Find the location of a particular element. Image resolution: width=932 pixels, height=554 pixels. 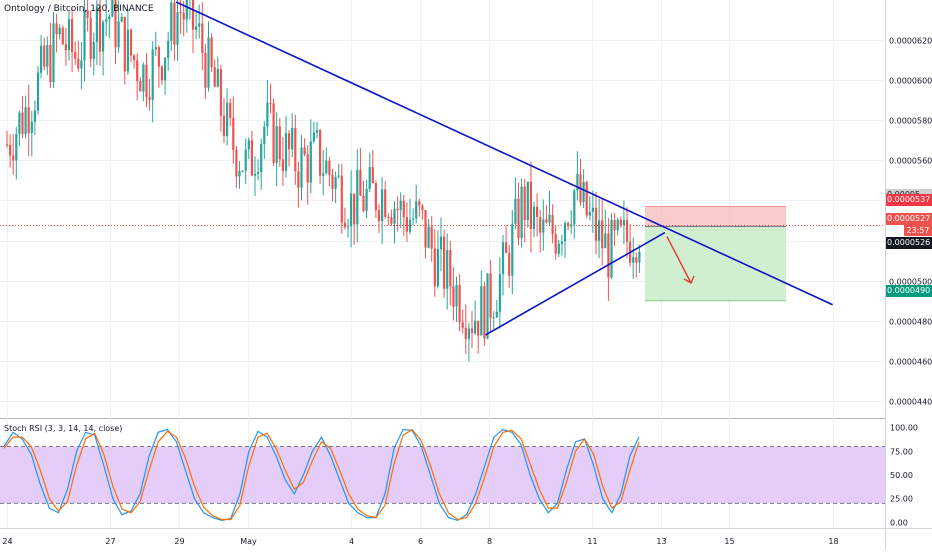

time-tick-label: 13 is located at coordinates (661, 541).